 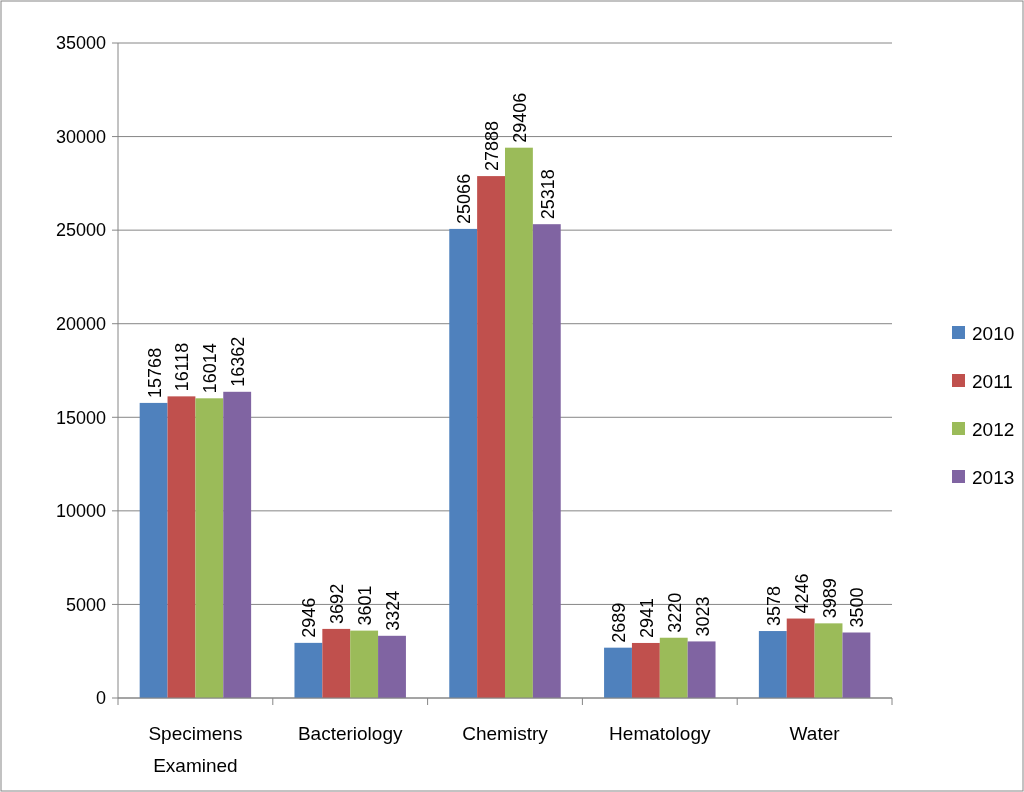 What do you see at coordinates (80, 43) in the screenshot?
I see `y-tick-label: 35000` at bounding box center [80, 43].